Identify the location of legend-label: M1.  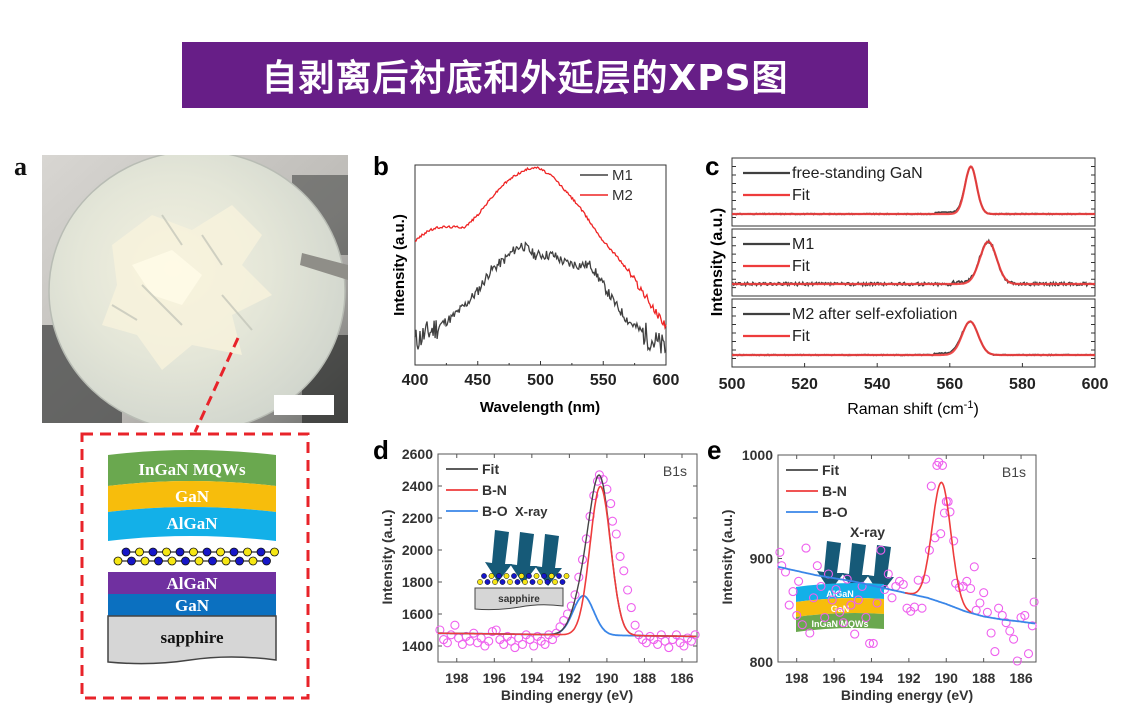
(803, 244).